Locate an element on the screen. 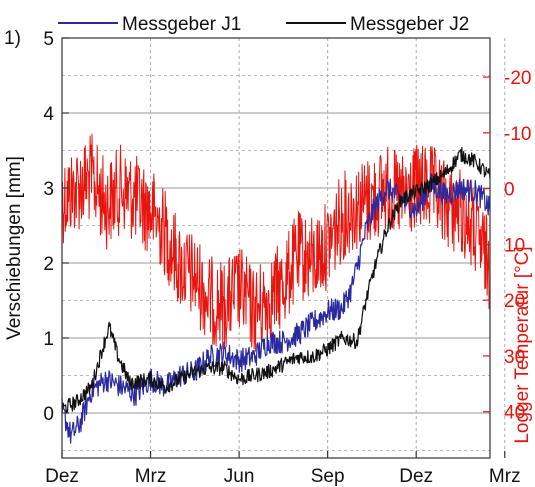  y2-tick-label: -10 is located at coordinates (517, 134).